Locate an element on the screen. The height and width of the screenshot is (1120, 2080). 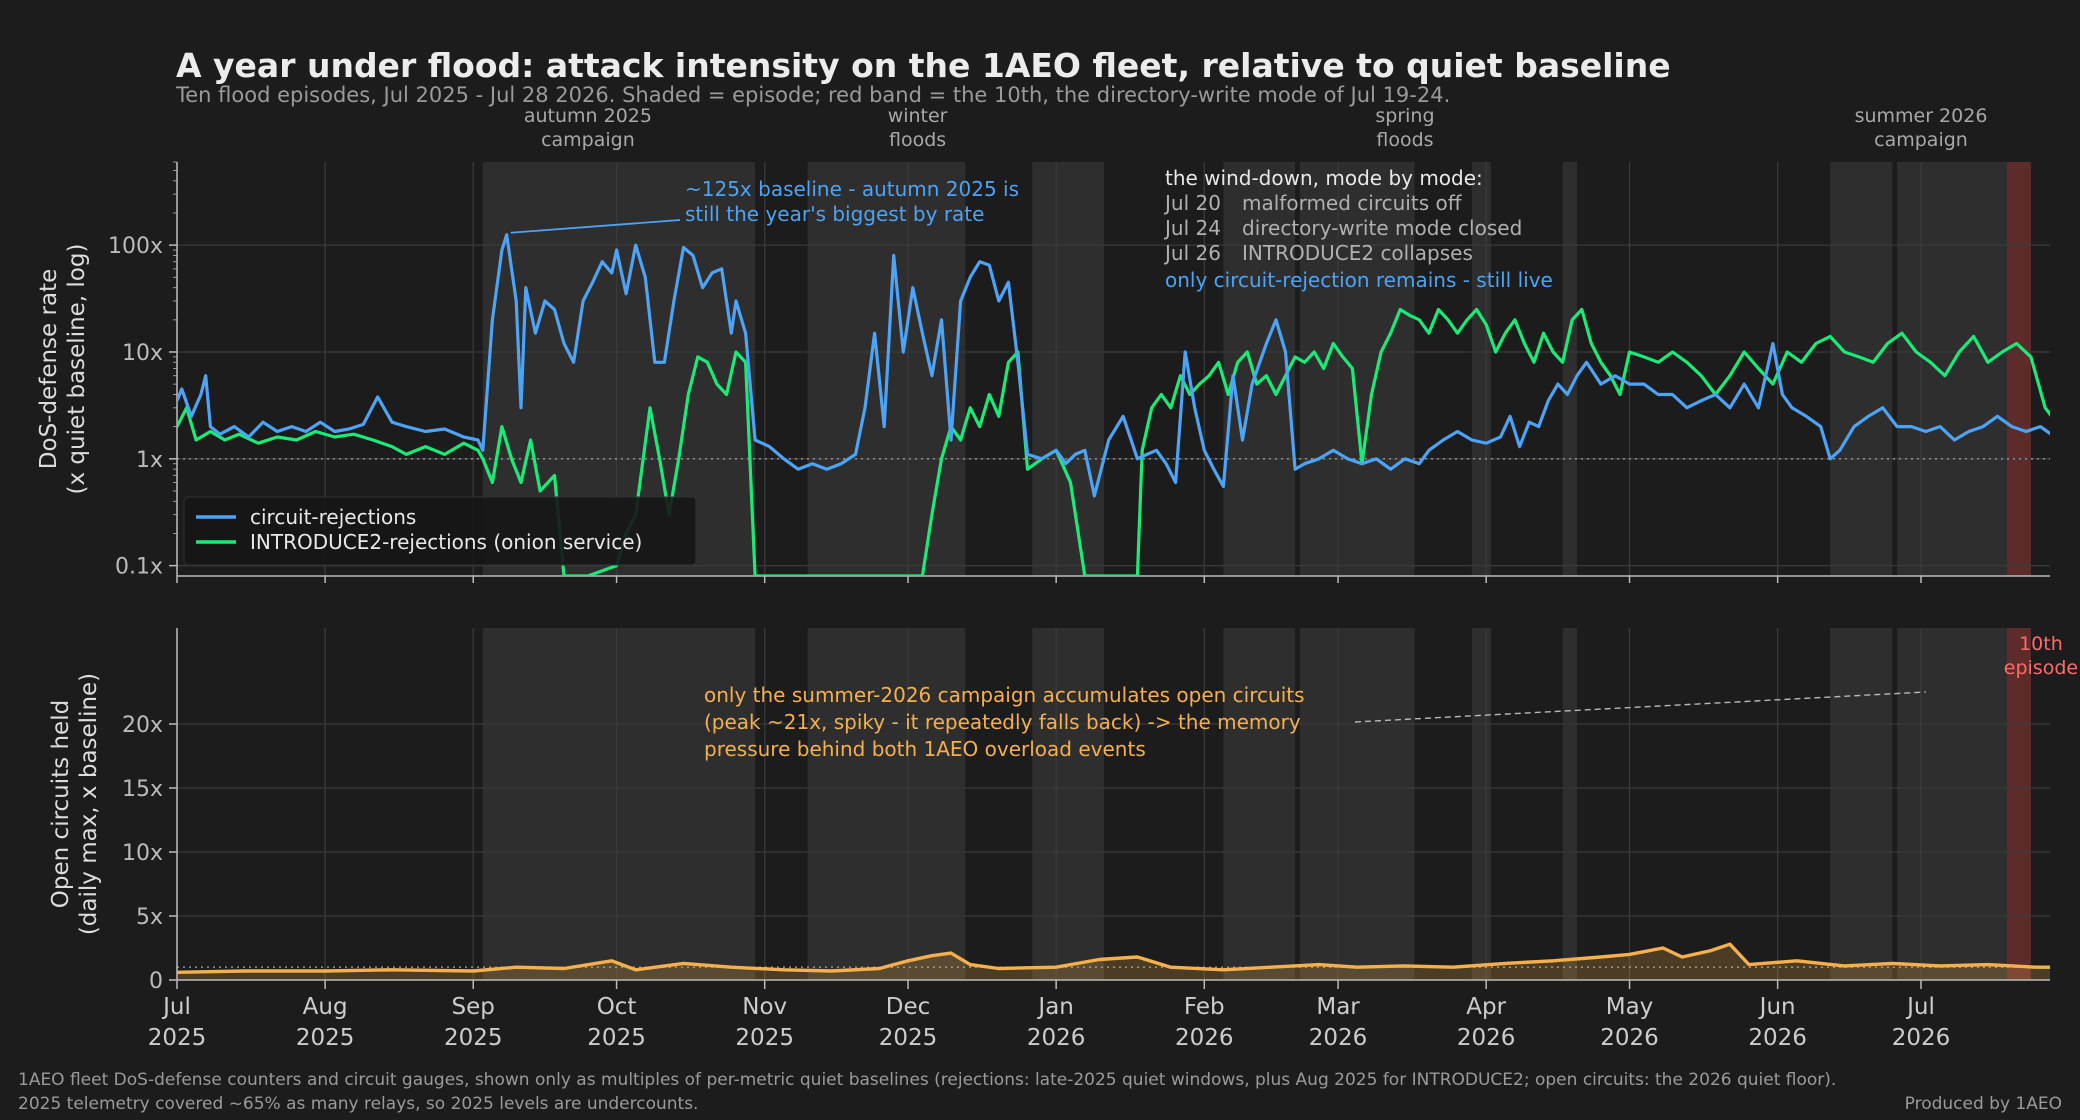
peak-annotation-text: still the year's biggest by rate is located at coordinates (834, 214).